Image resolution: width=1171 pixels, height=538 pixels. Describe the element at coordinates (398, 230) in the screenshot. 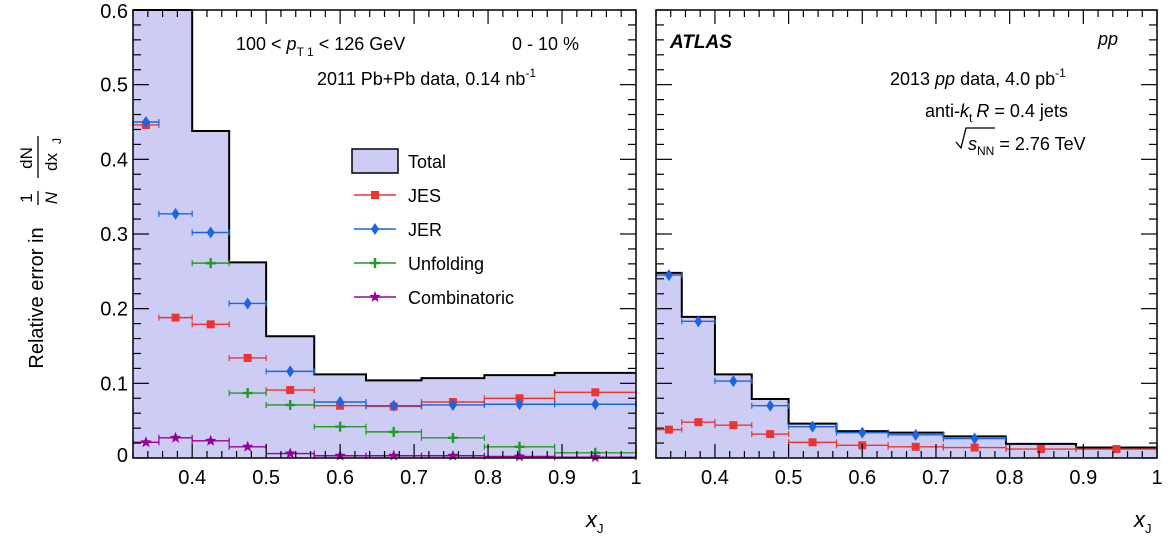

I see `legend-item-jer: JER` at that location.